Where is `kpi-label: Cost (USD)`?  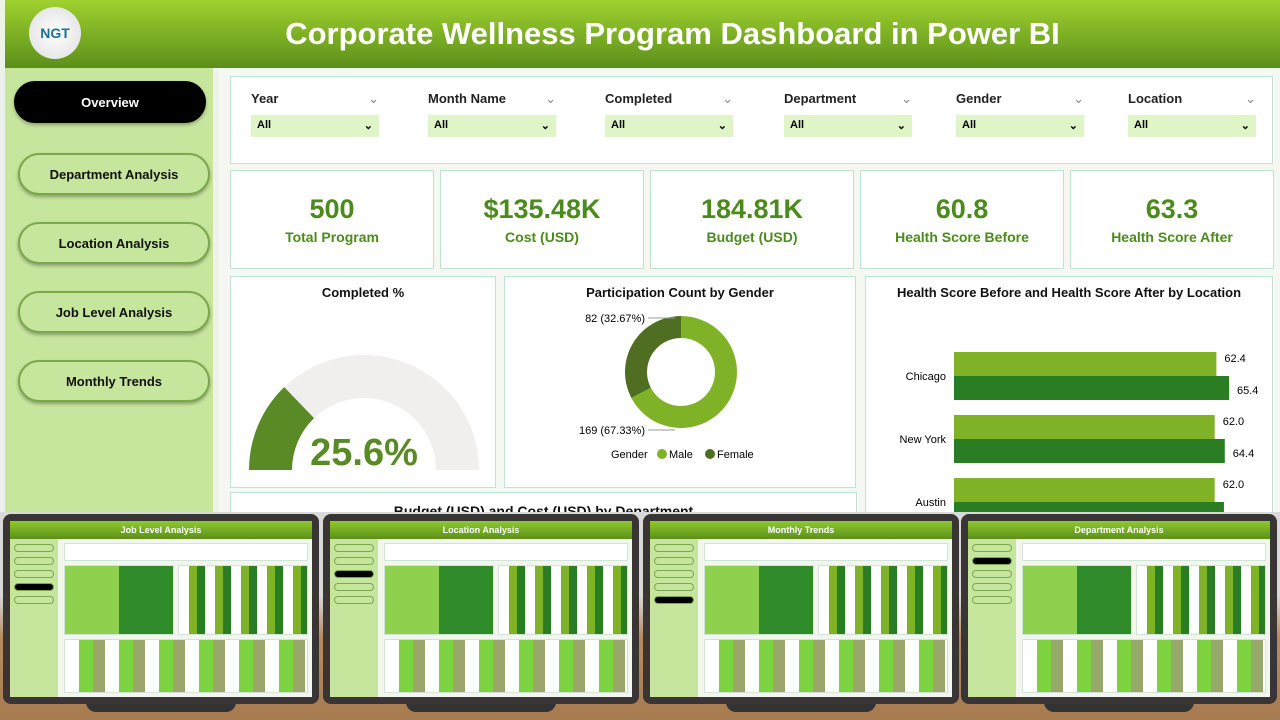
kpi-label: Cost (USD) is located at coordinates (542, 237).